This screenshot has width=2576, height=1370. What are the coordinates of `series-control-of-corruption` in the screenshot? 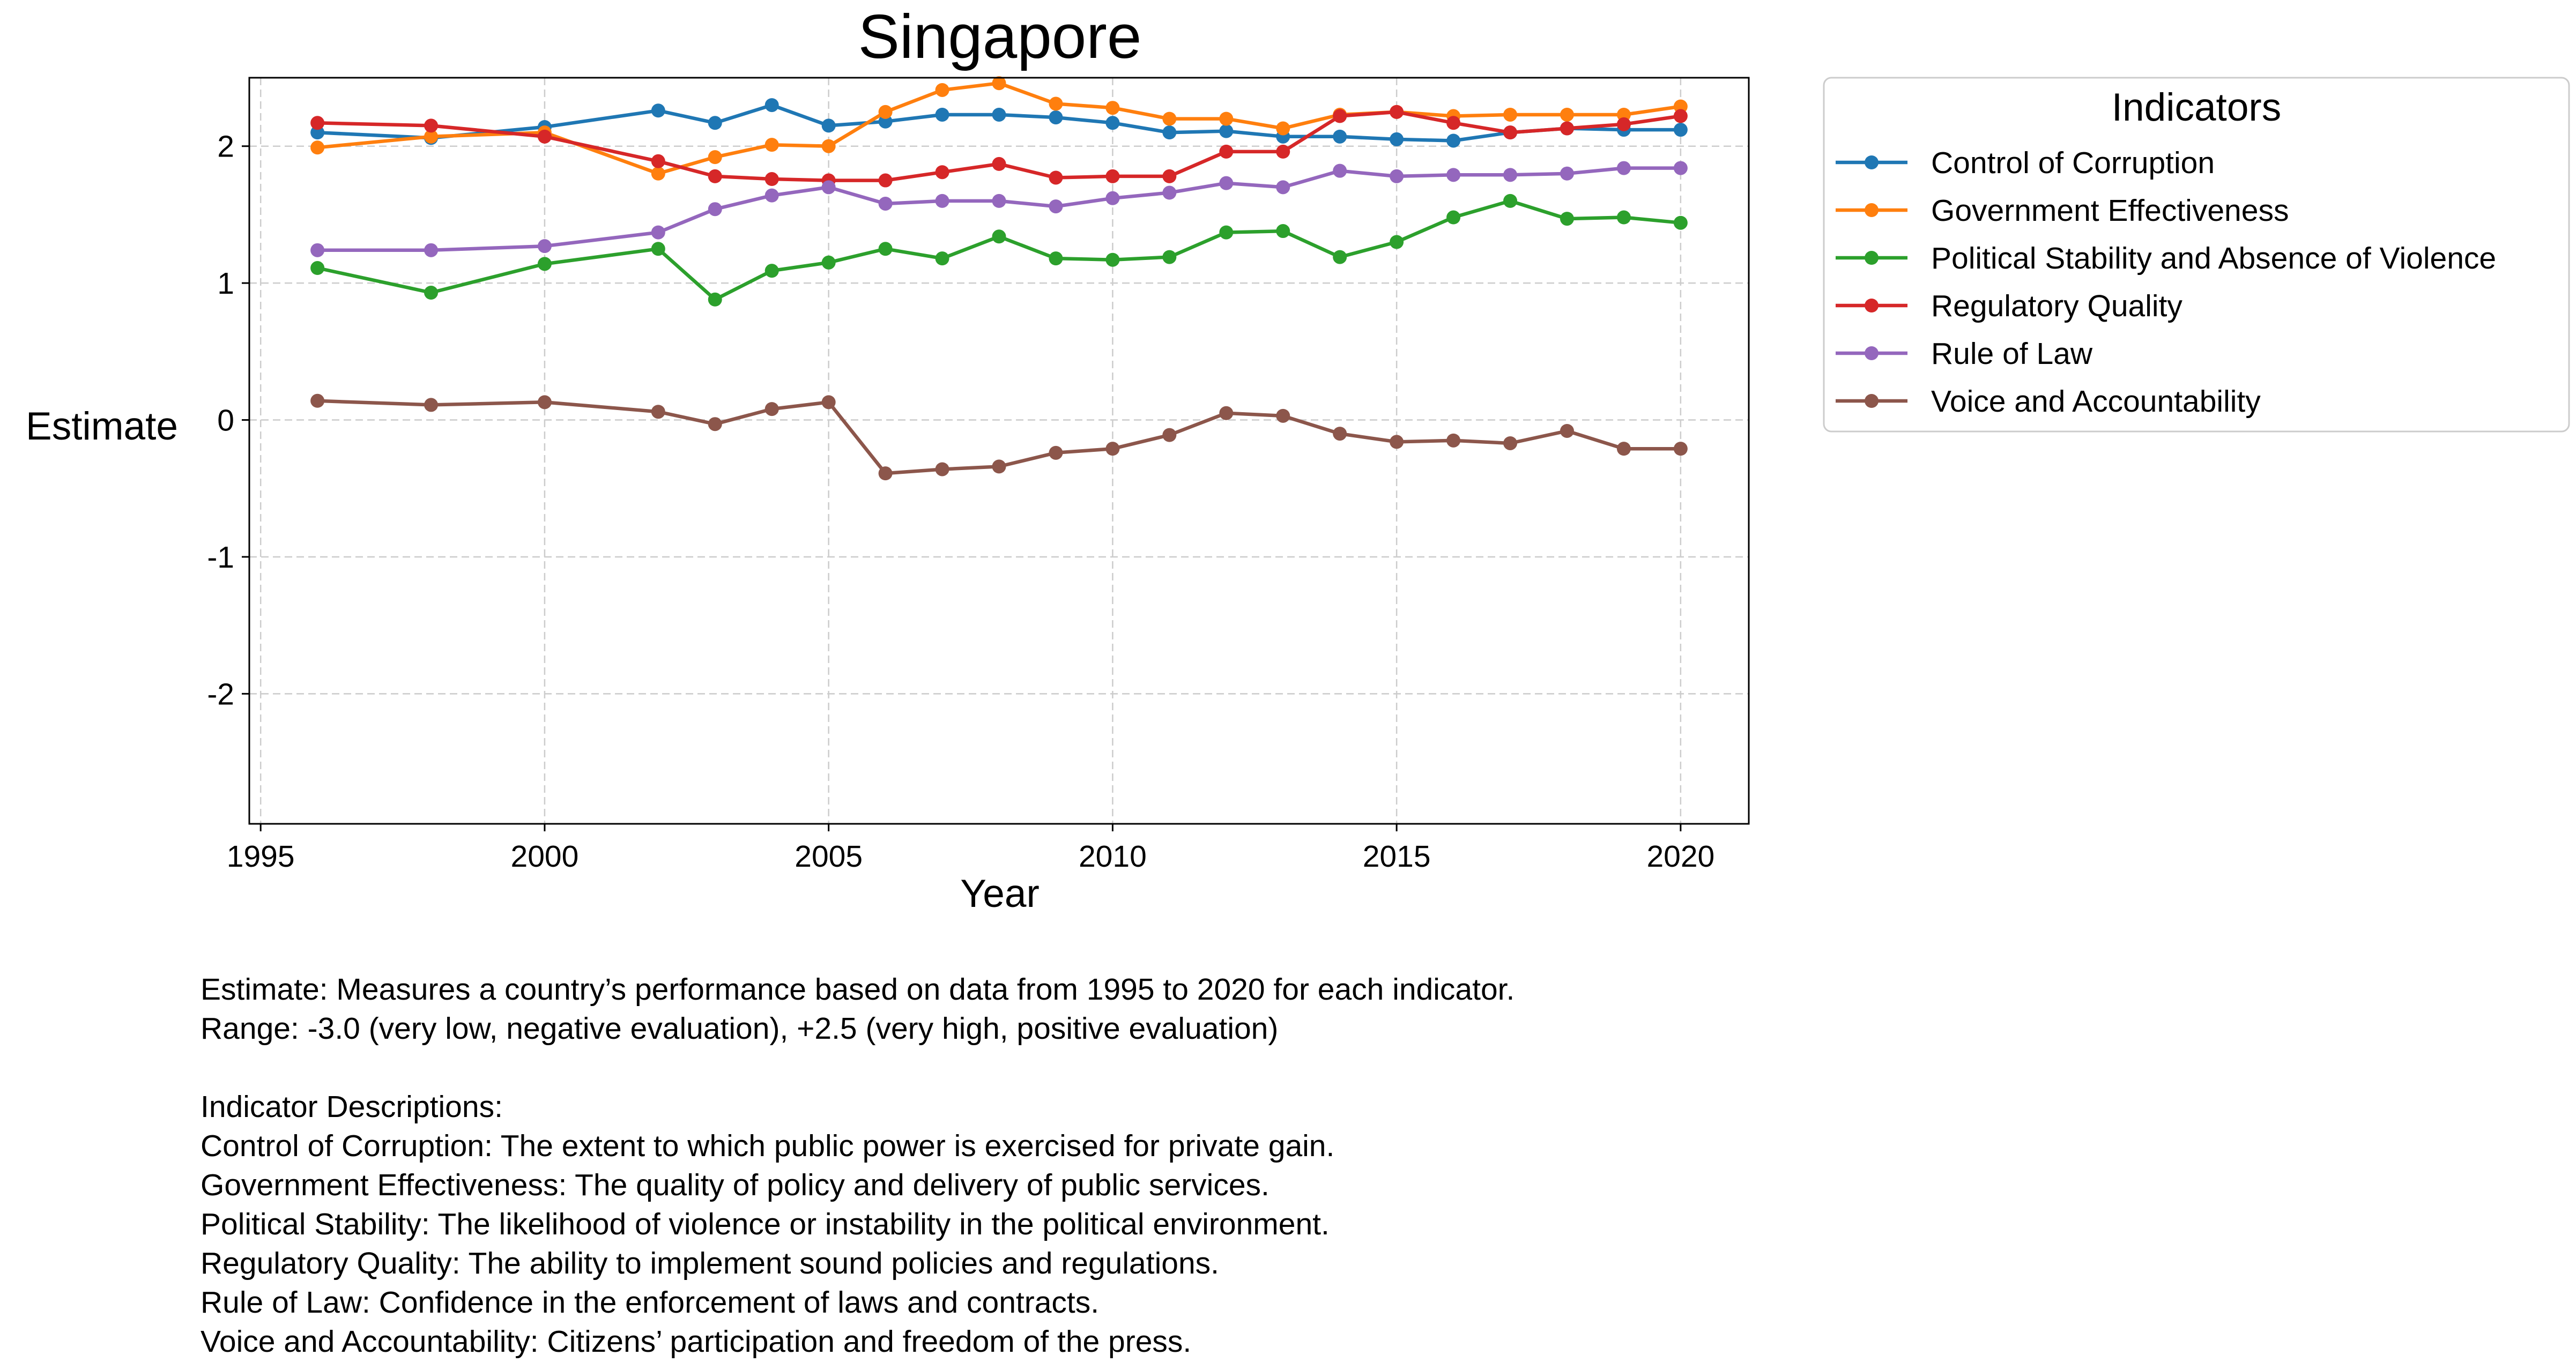 It's located at (999, 123).